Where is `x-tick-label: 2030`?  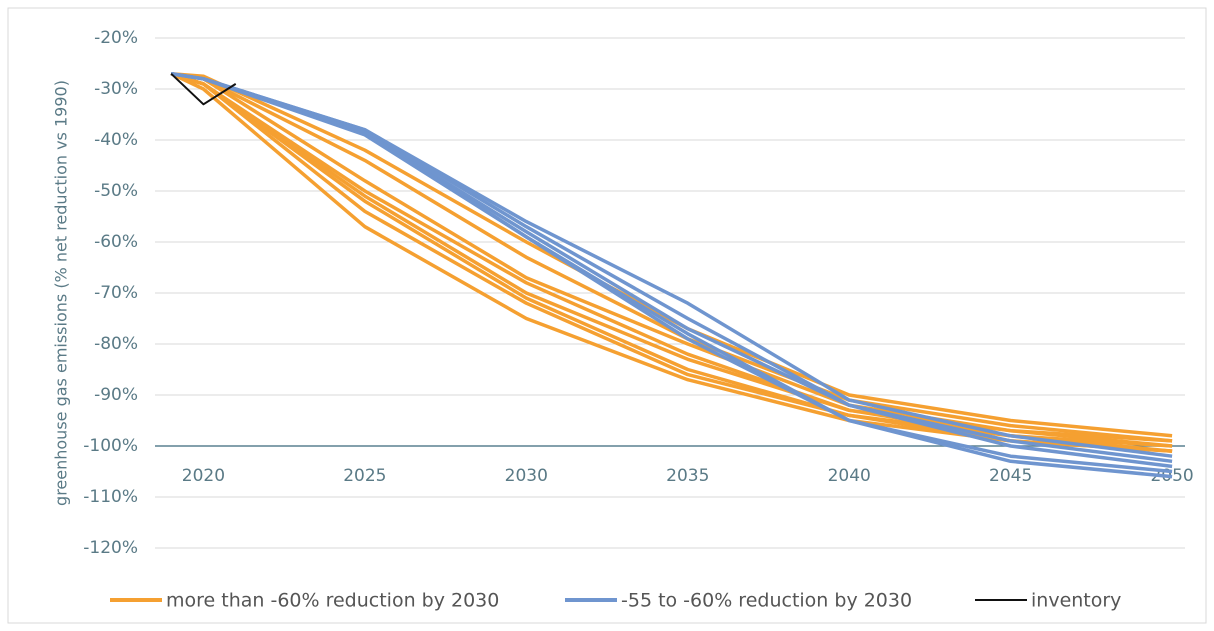 x-tick-label: 2030 is located at coordinates (526, 476).